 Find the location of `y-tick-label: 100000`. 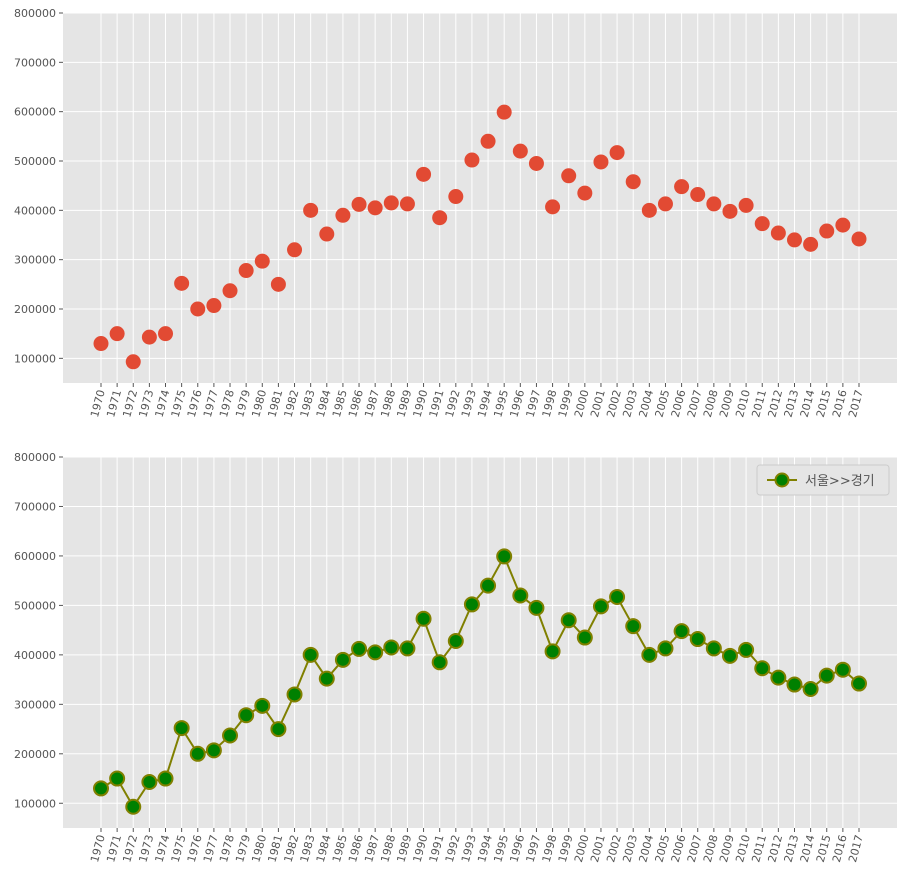

y-tick-label: 100000 is located at coordinates (35, 803).